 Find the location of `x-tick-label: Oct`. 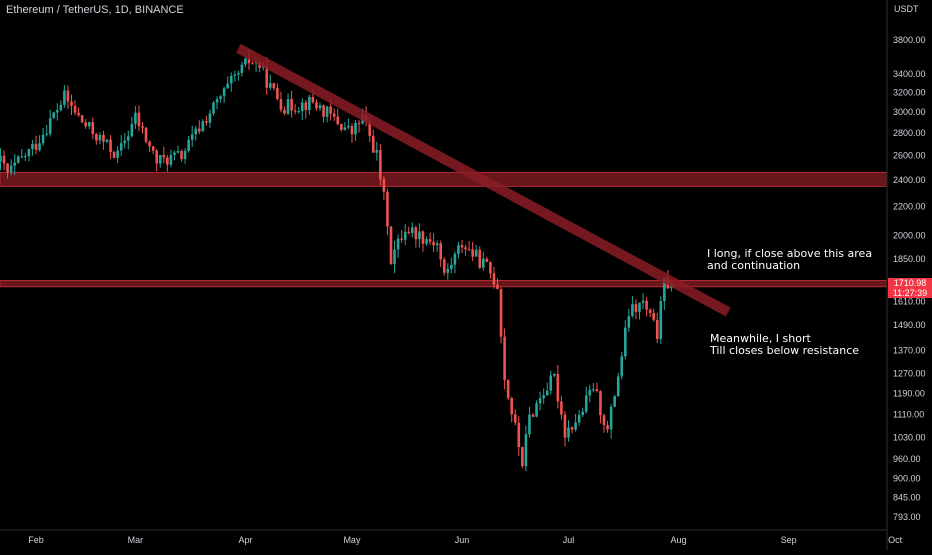

x-tick-label: Oct is located at coordinates (895, 540).